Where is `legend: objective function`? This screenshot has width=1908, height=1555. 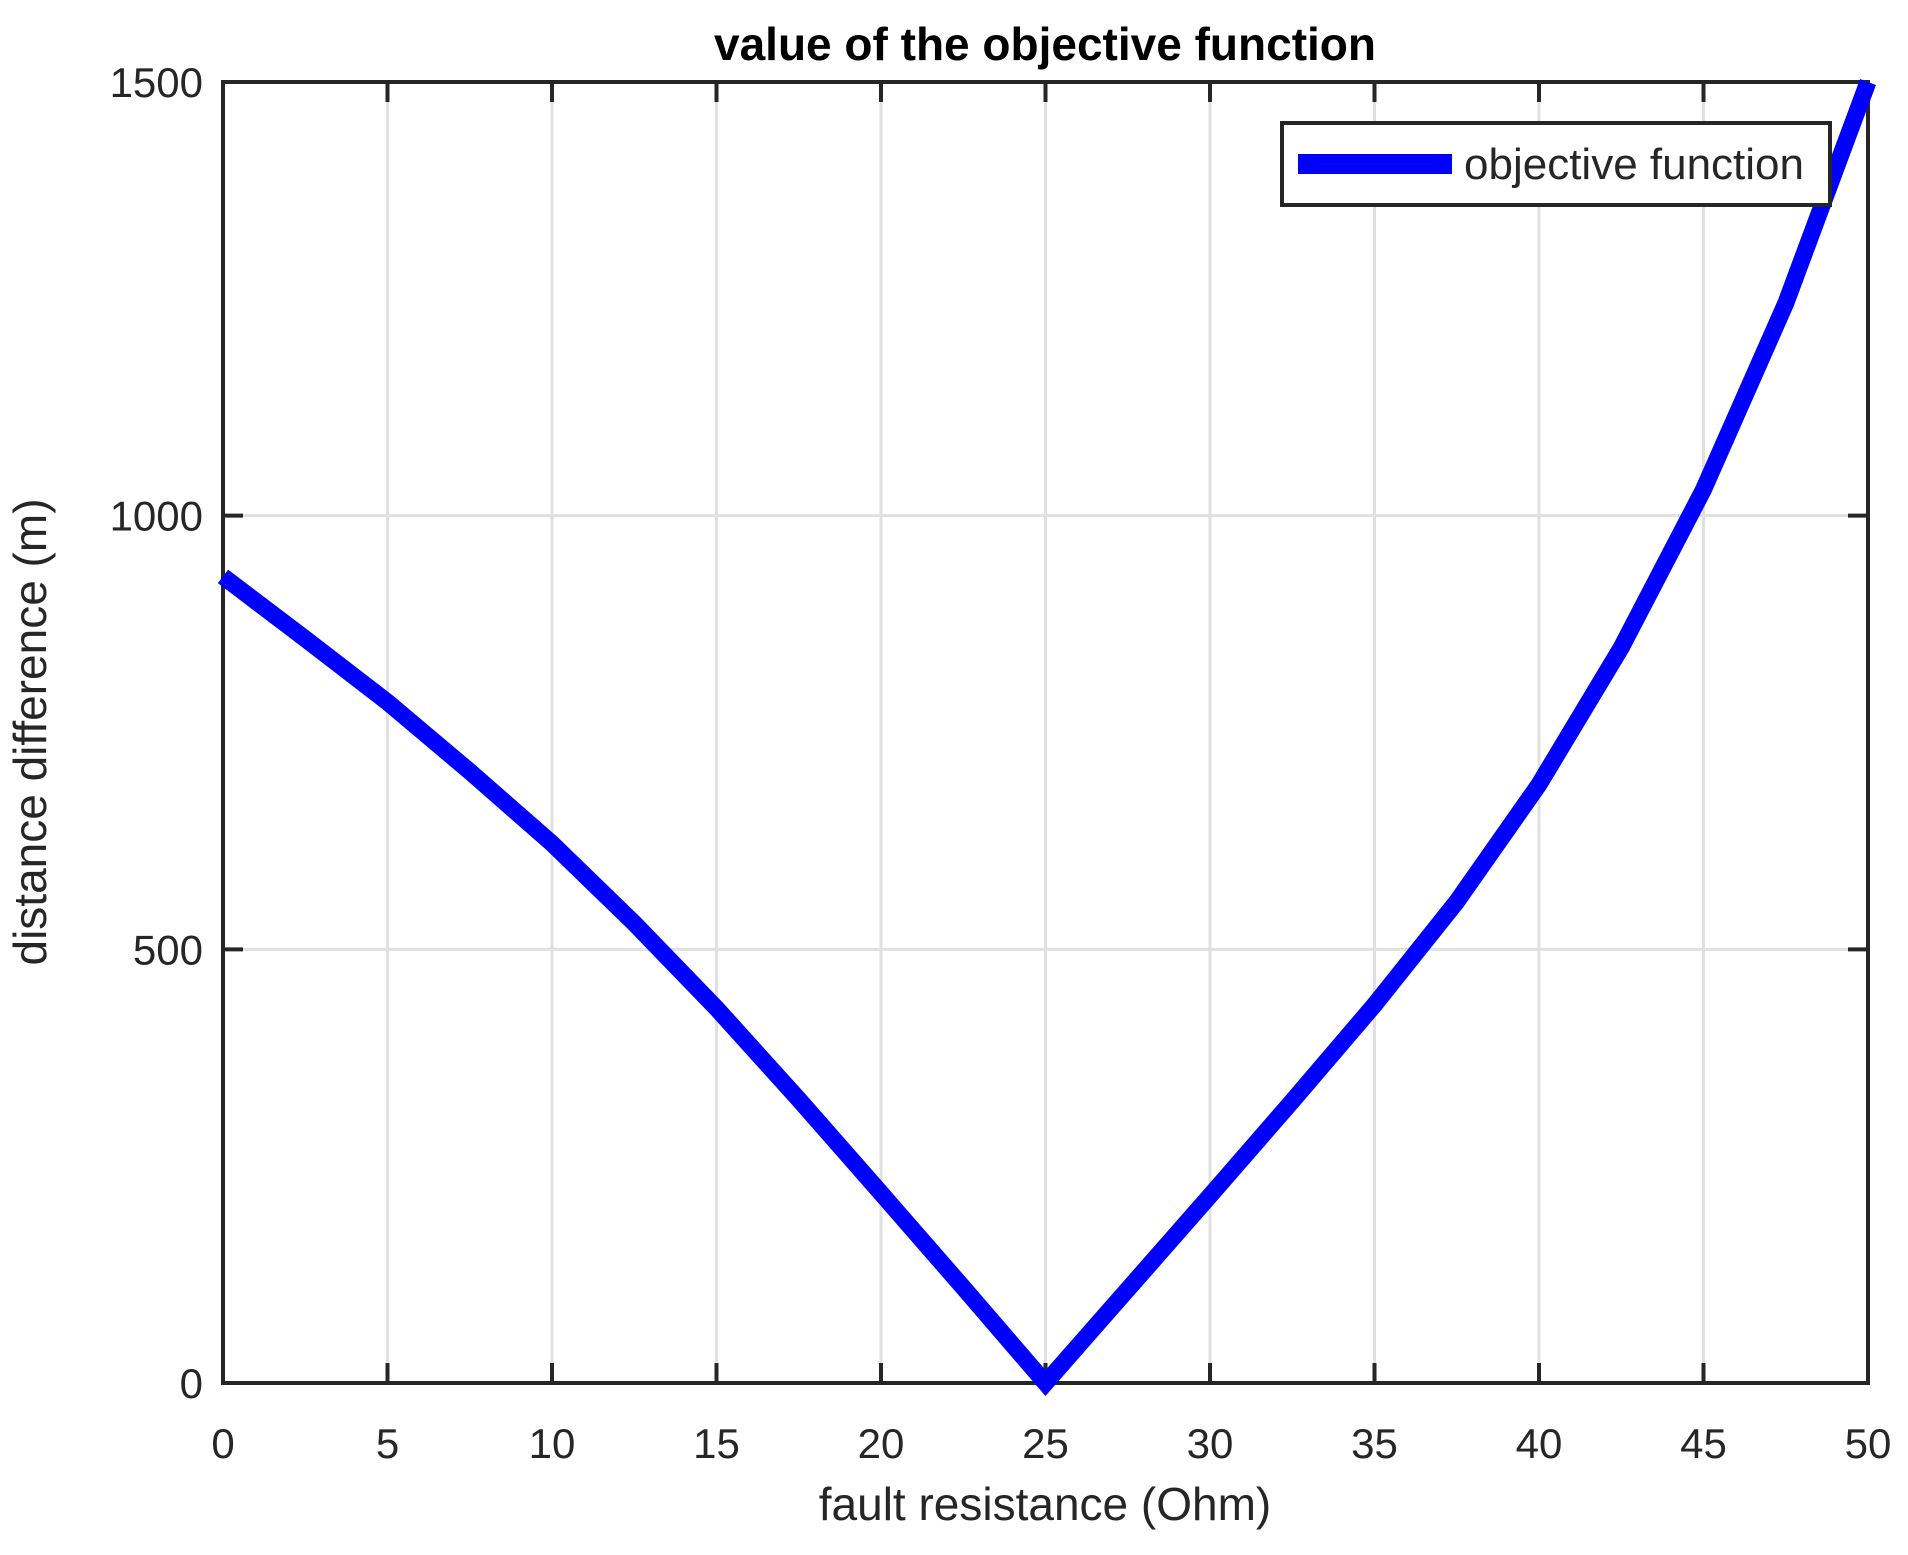 legend: objective function is located at coordinates (1556, 164).